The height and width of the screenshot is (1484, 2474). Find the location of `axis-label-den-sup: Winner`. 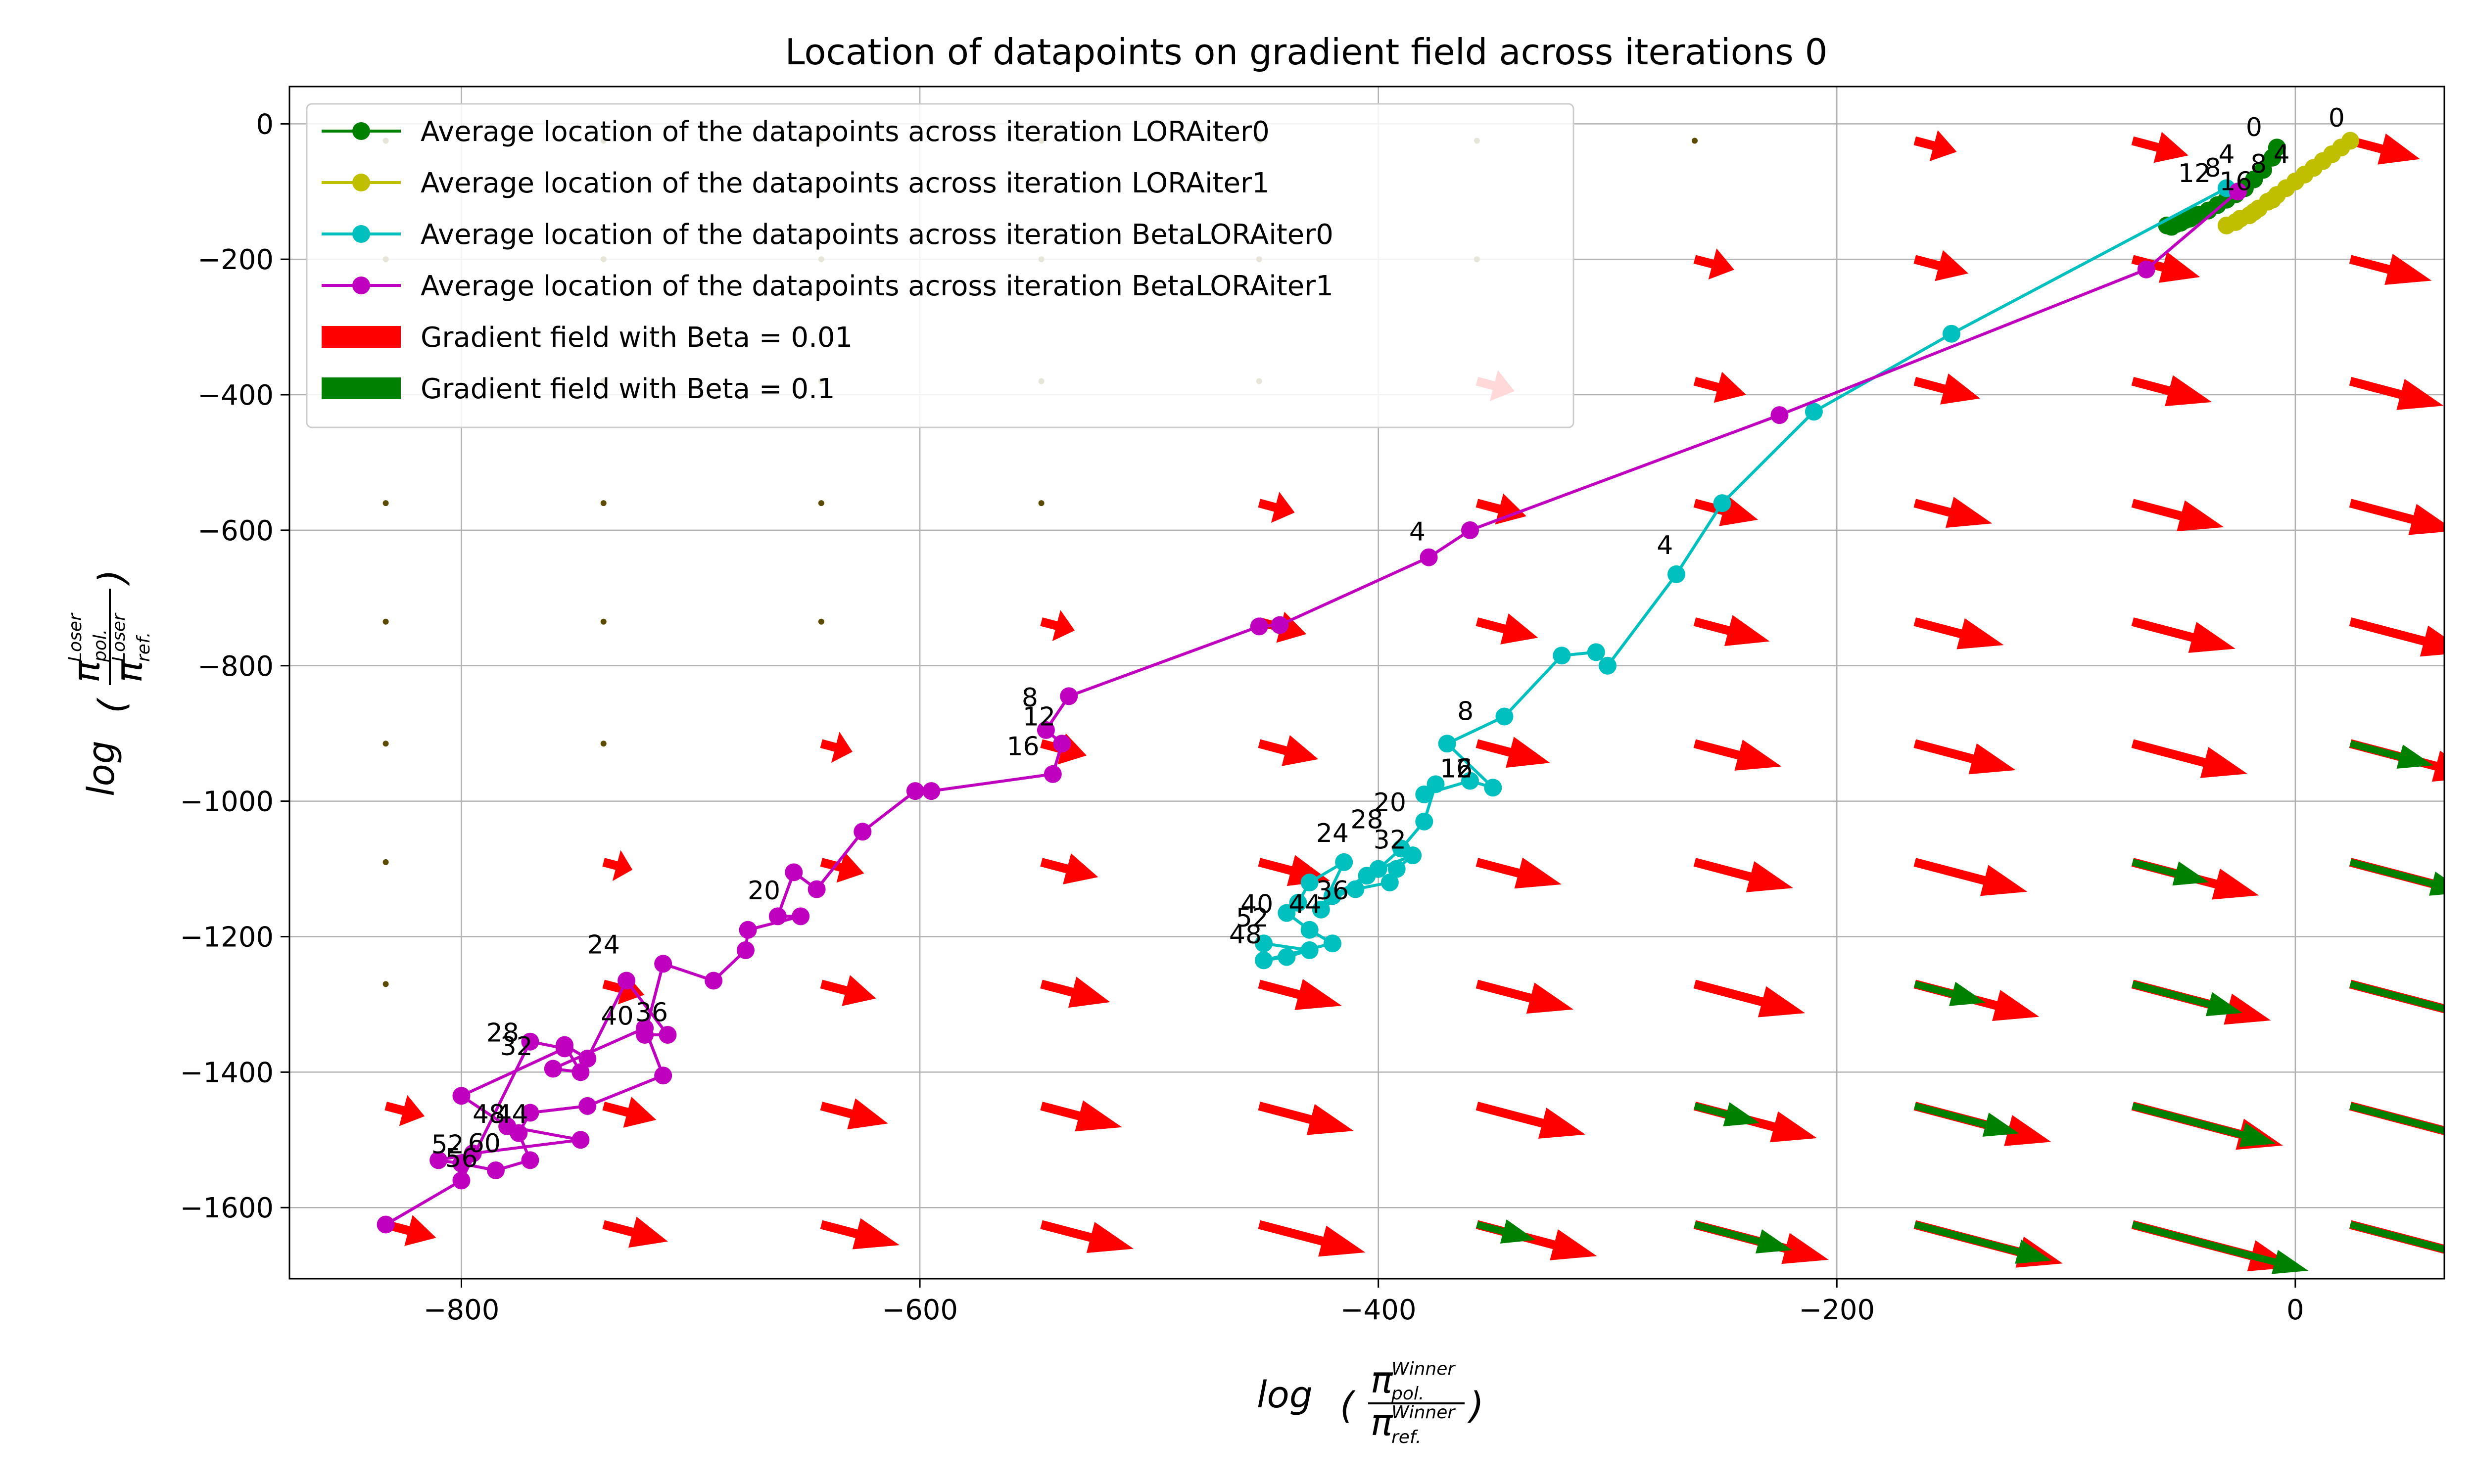

axis-label-den-sup: Winner is located at coordinates (1424, 1412).